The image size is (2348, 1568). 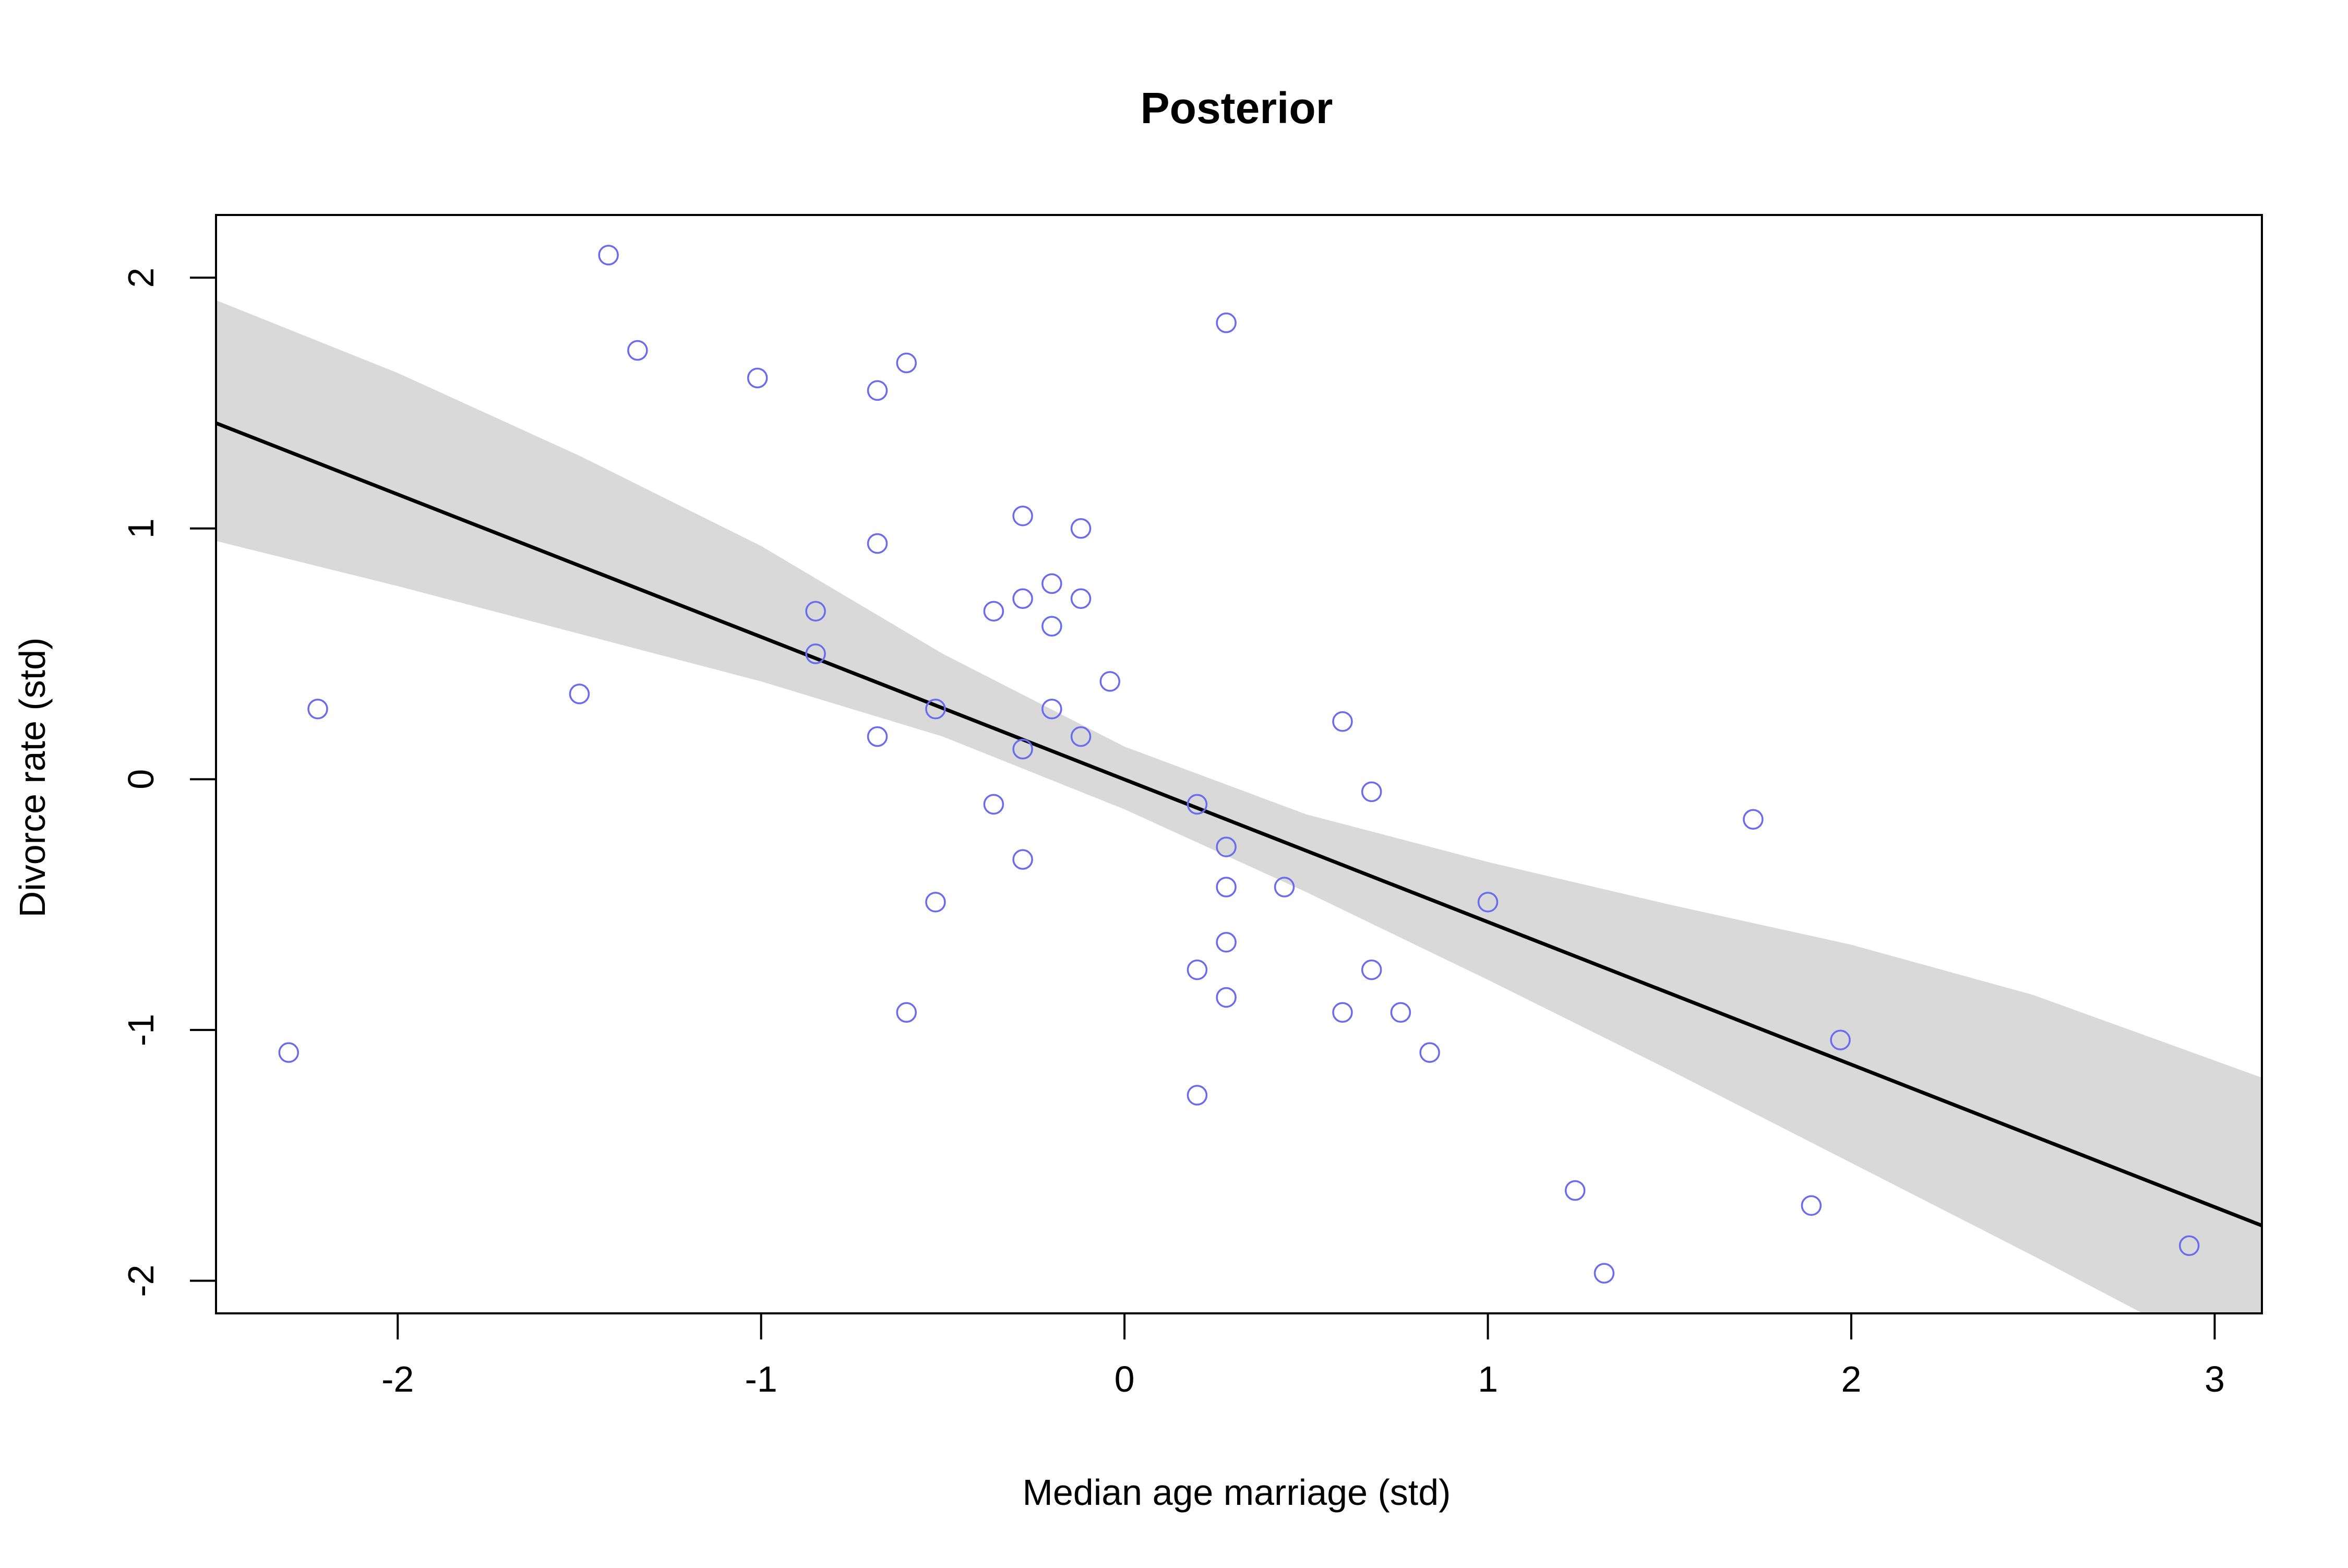 What do you see at coordinates (1237, 108) in the screenshot?
I see `chart-title: Posterior` at bounding box center [1237, 108].